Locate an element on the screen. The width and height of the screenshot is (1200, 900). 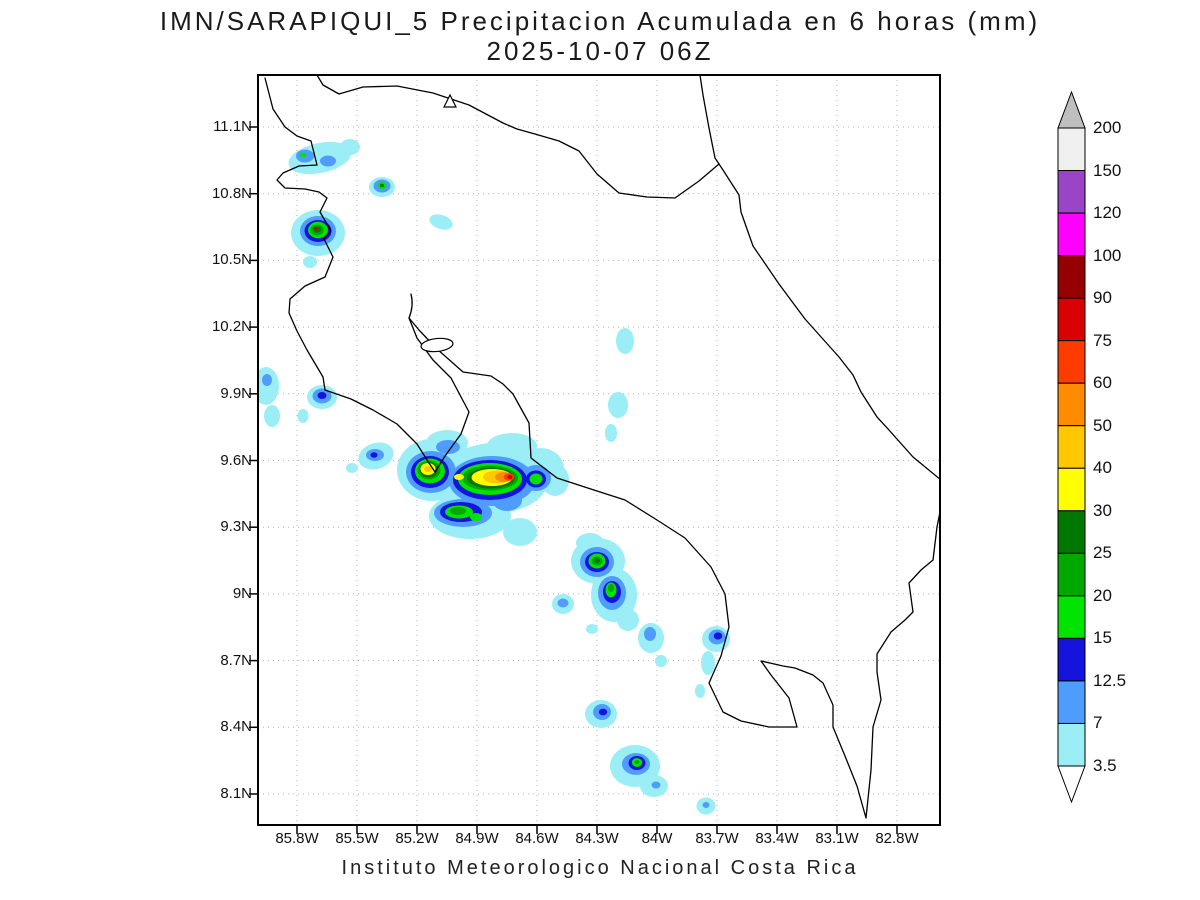
lon-tick-label: 83.1W is located at coordinates (837, 838).